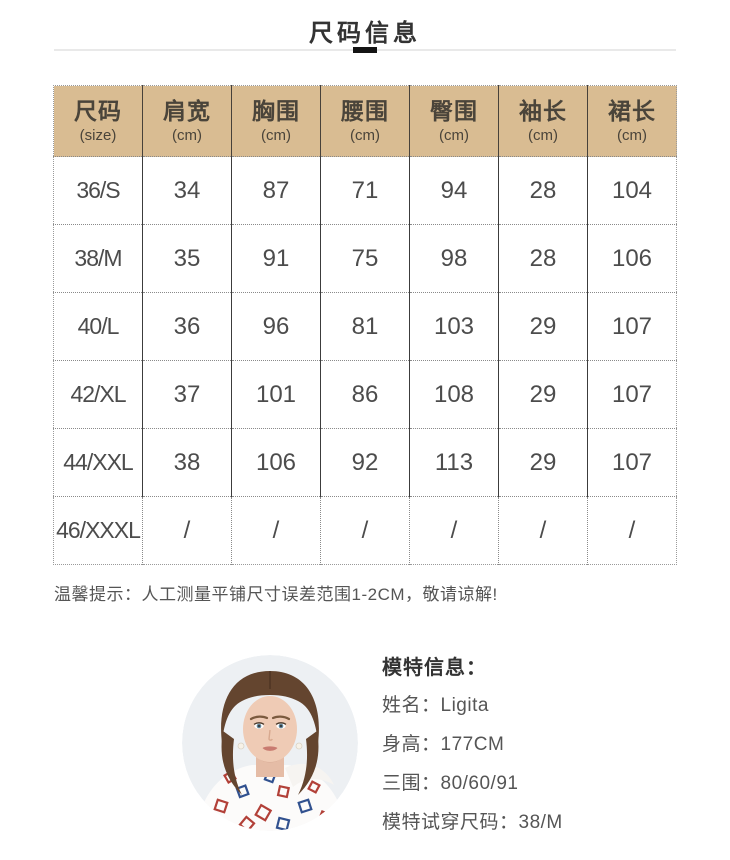 The width and height of the screenshot is (730, 860). I want to click on col-header-shoulder: 肩宽 (cm), so click(187, 121).